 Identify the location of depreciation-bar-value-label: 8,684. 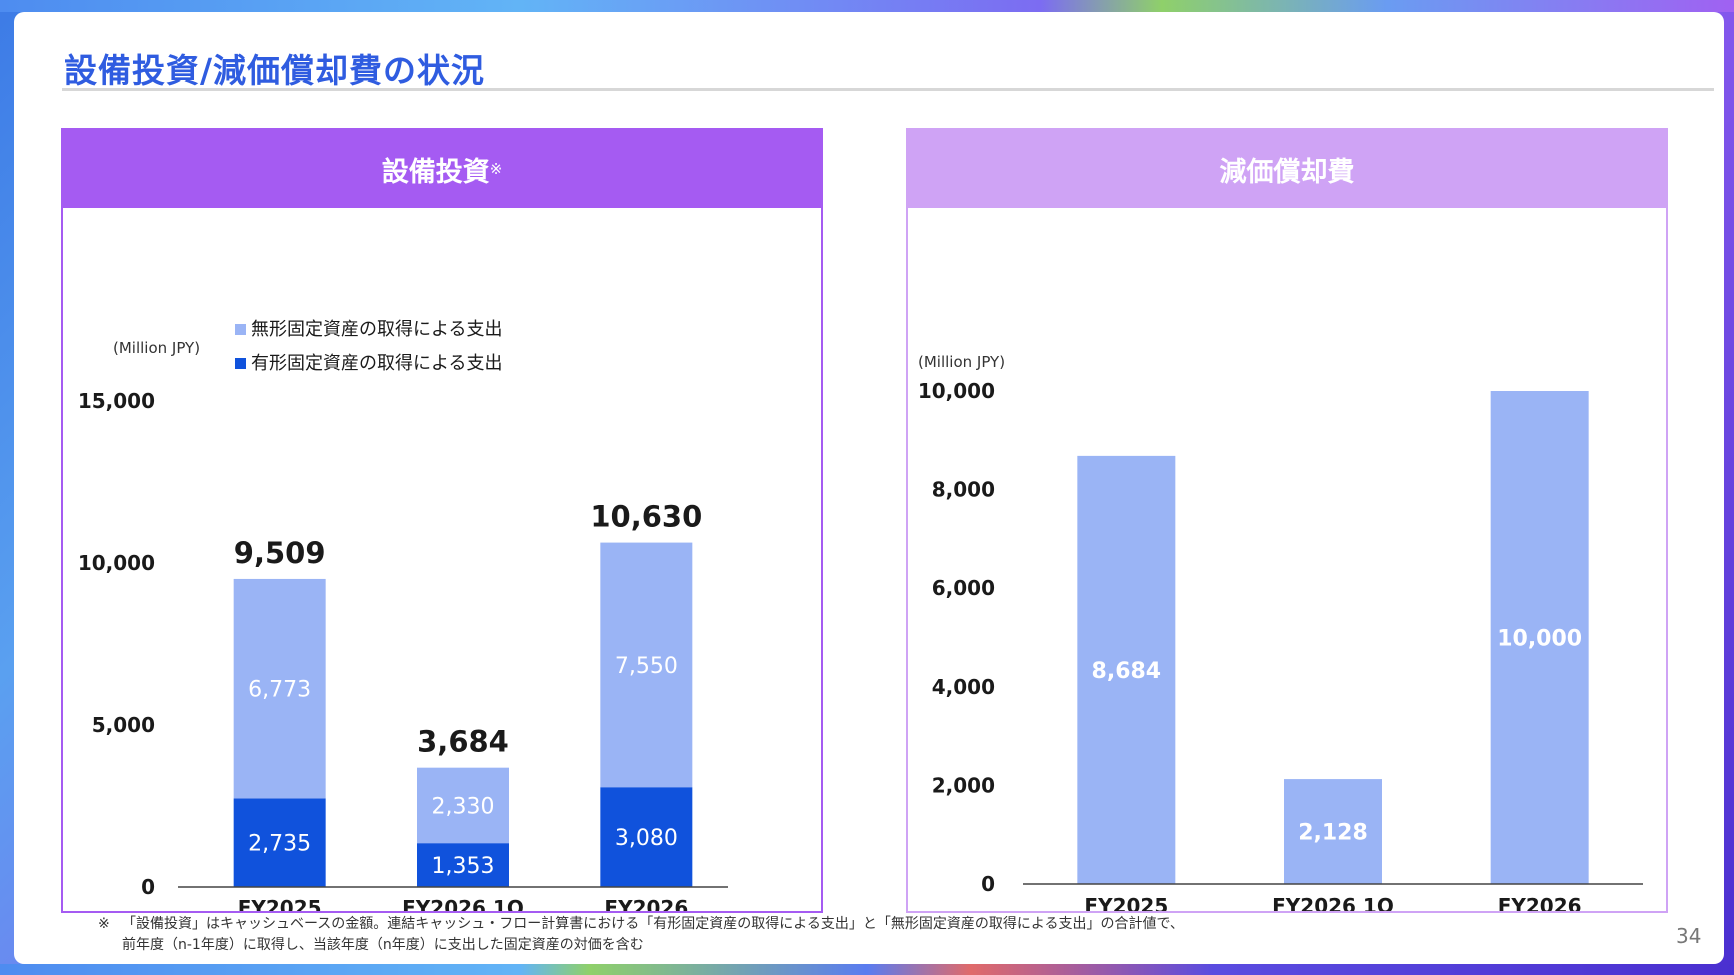
(1127, 671).